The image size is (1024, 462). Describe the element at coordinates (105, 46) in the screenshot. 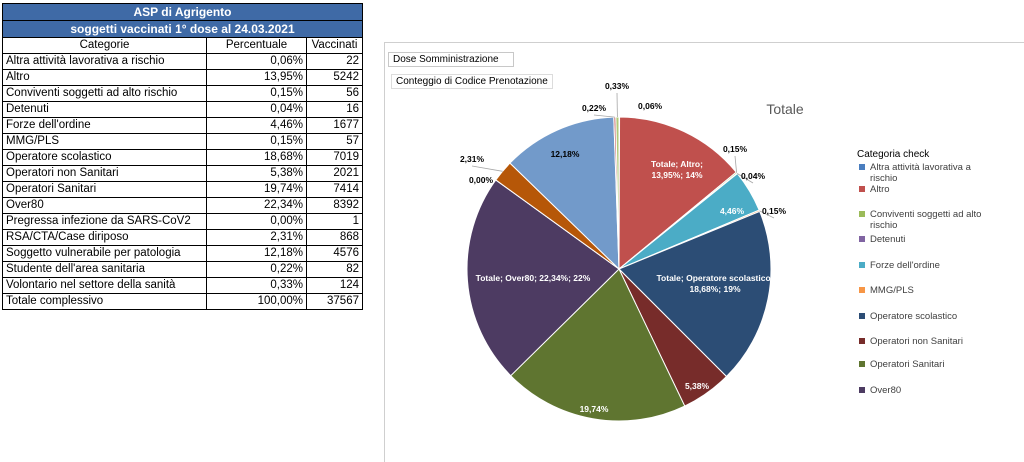

I see `header-categorie: Categorie` at that location.